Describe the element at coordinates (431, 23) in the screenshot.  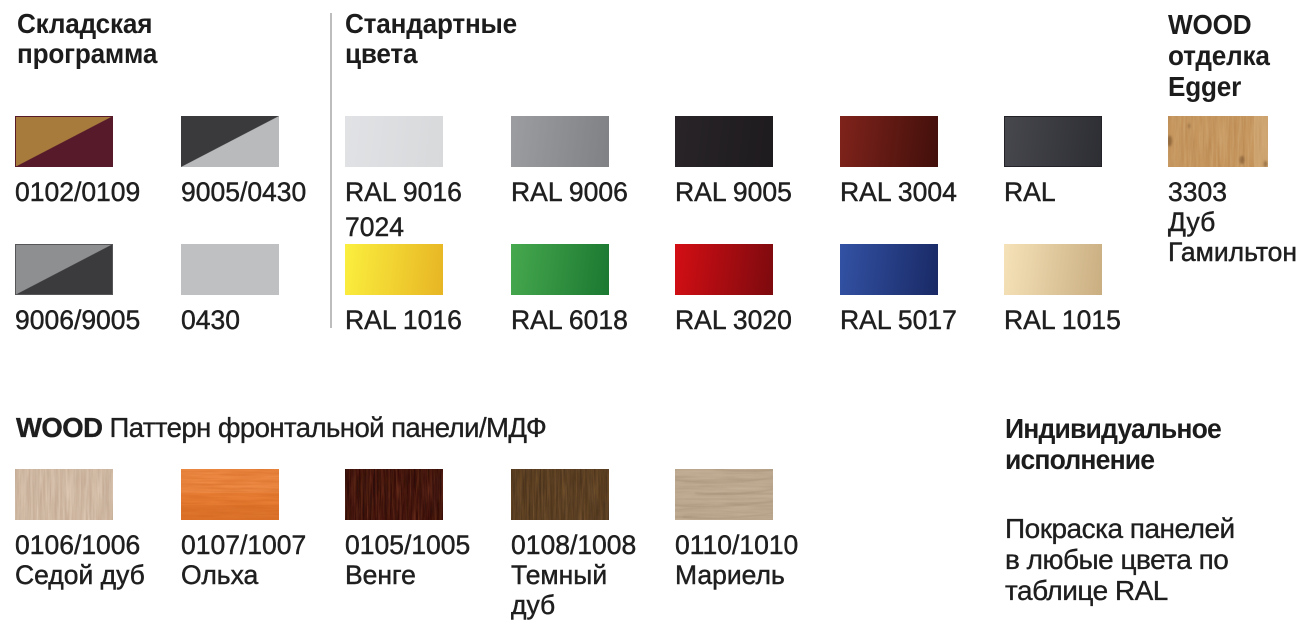
I see `title-line: Стандартные` at that location.